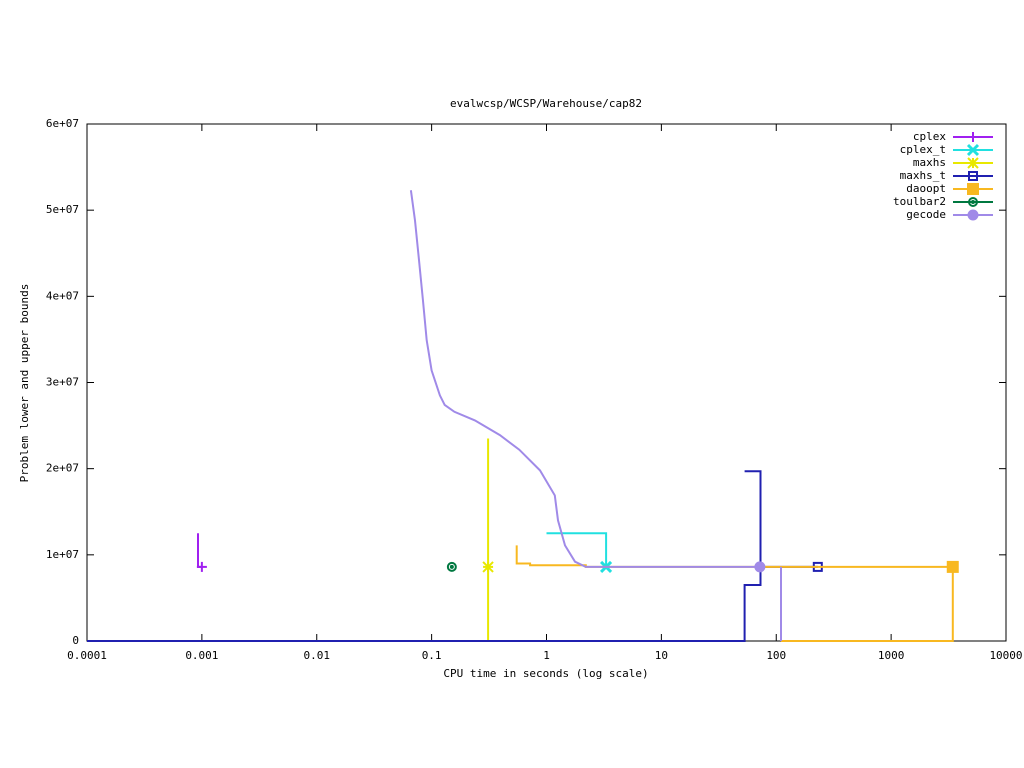 This screenshot has height=768, width=1024. Describe the element at coordinates (62, 554) in the screenshot. I see `y-tick-label: 1e+07` at that location.